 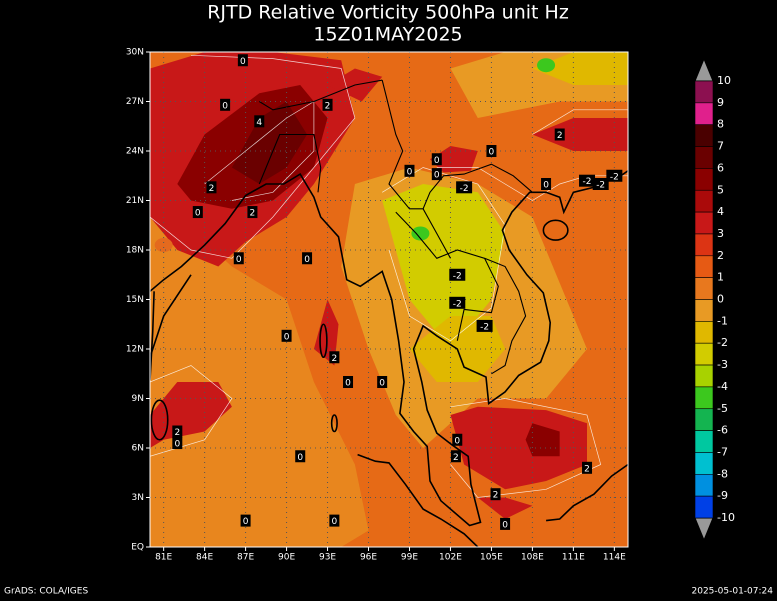 I want to click on title: RJTD Relative Vorticity 500hPa unit Hz, so click(x=388, y=13).